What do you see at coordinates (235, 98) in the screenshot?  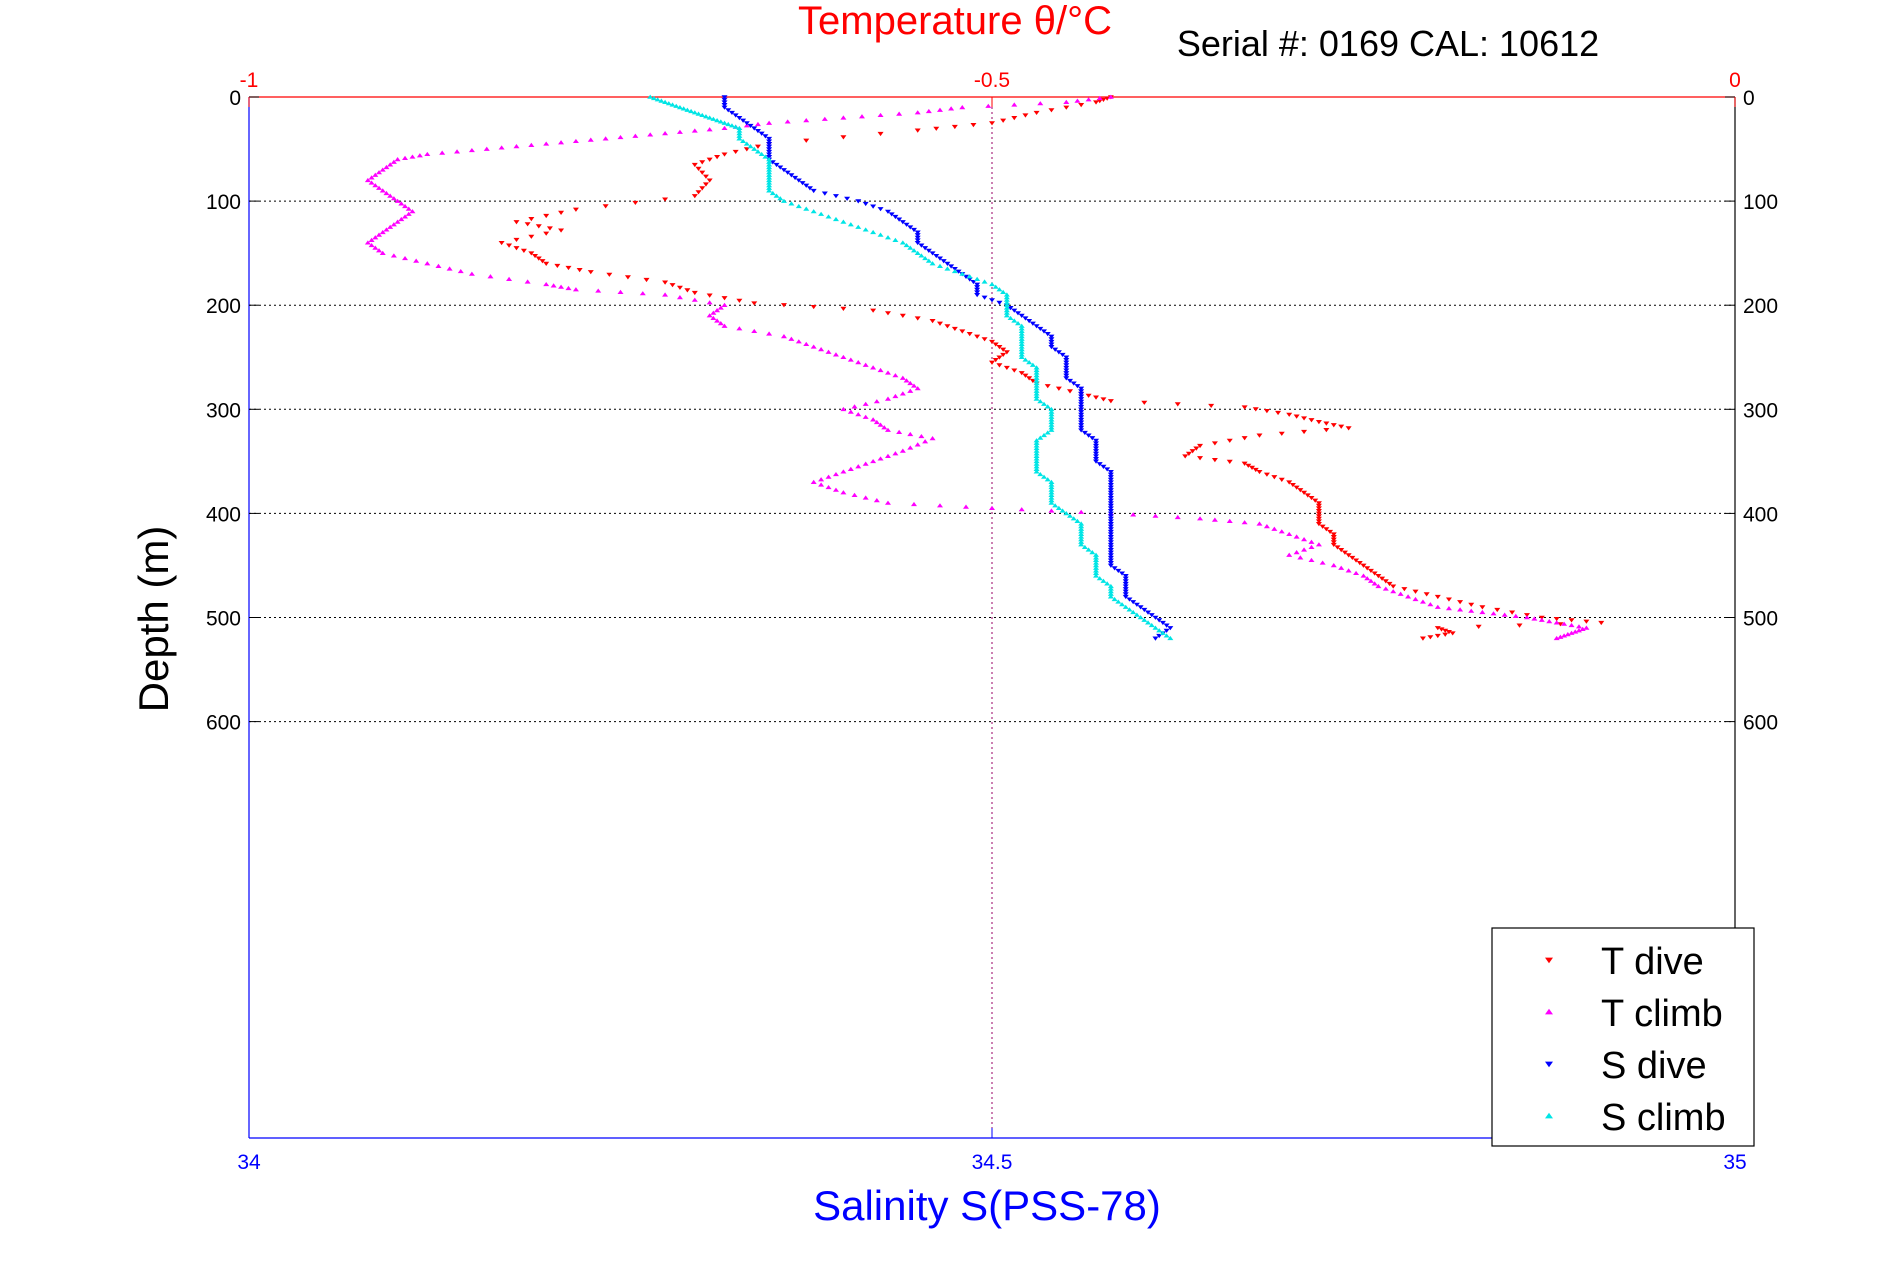 I see `y-tick-label-left: 0` at bounding box center [235, 98].